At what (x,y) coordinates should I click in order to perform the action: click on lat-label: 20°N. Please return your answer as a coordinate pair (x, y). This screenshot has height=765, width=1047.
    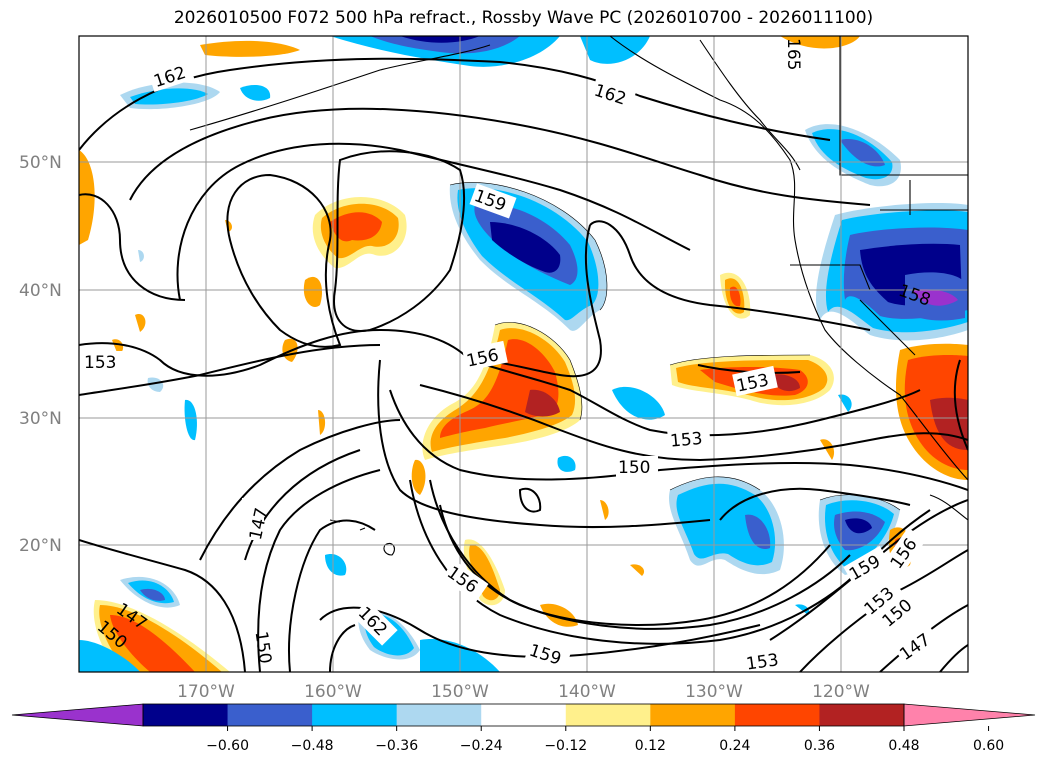
    Looking at the image, I should click on (40, 546).